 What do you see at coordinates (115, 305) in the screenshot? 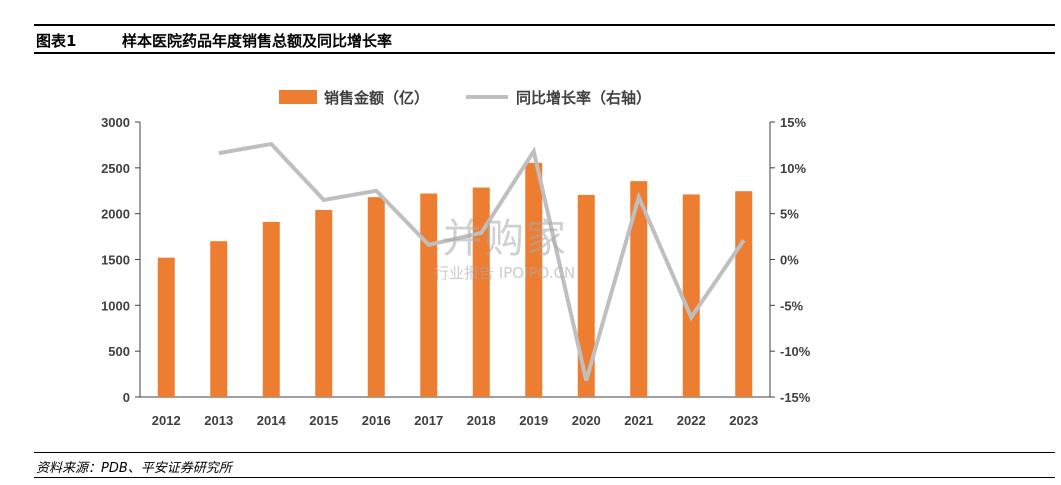
I see `left-tick-label: 1000` at bounding box center [115, 305].